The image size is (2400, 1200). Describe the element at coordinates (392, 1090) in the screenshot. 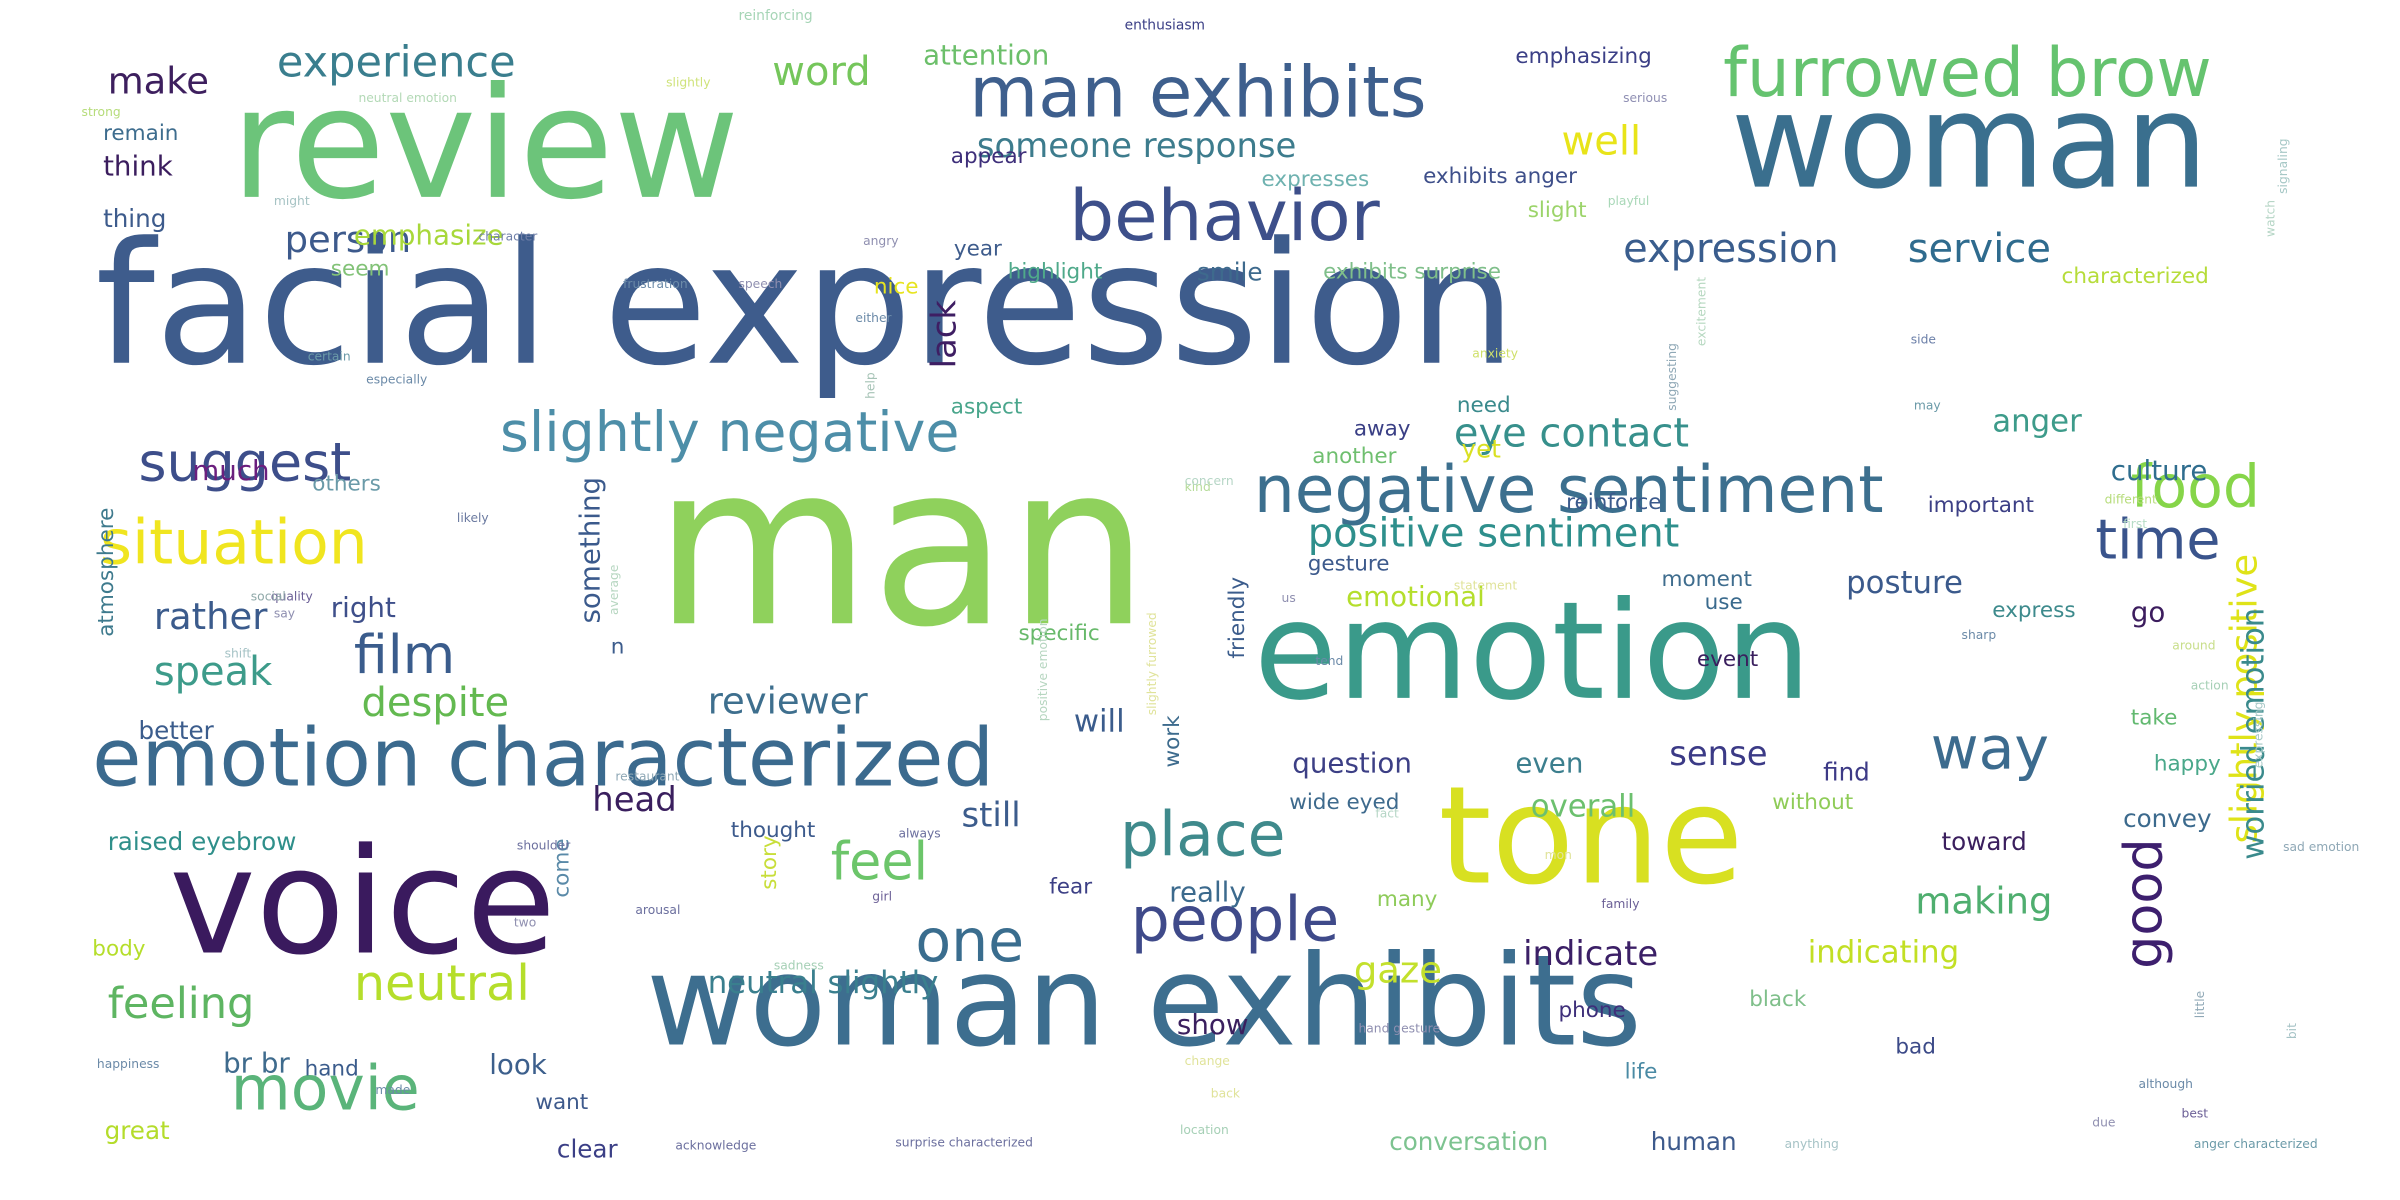

I see `word-made: made` at that location.